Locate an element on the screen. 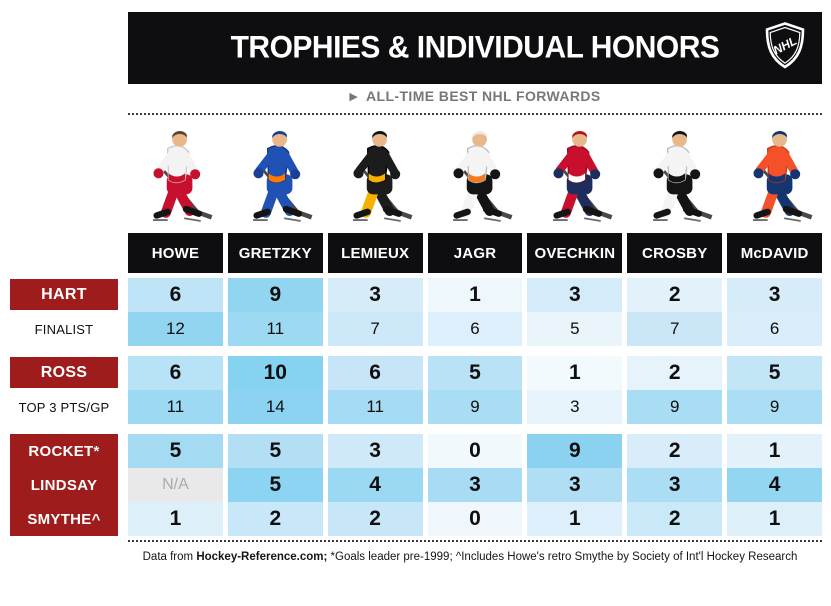  cell-hart-lemieux: 3 is located at coordinates (375, 295).